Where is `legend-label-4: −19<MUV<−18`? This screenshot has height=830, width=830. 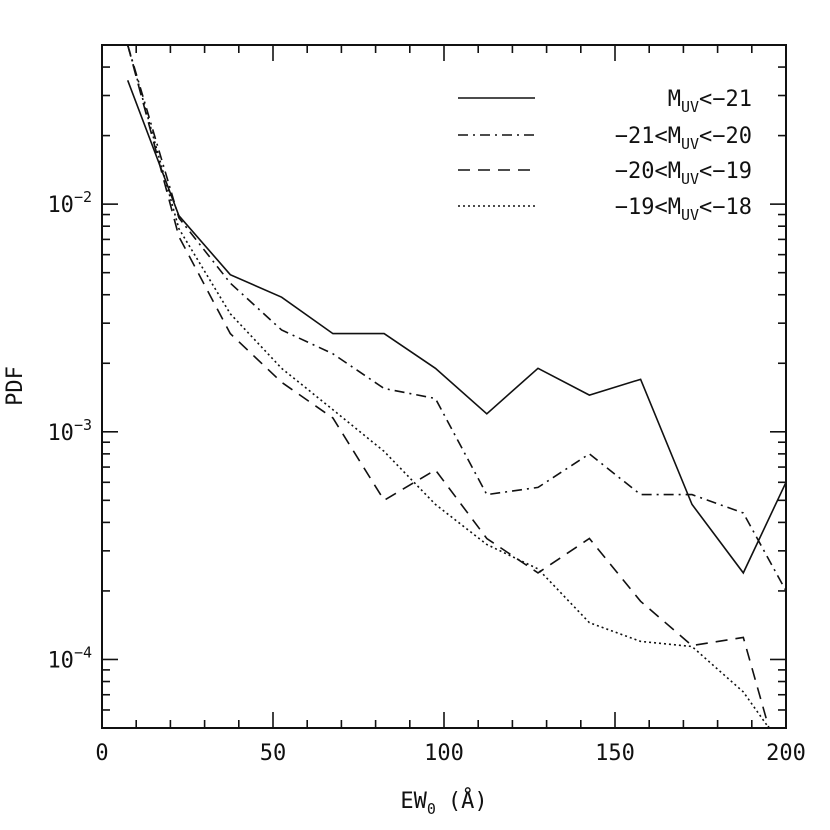
legend-label-4: −19<MUV<−18 is located at coordinates (683, 209).